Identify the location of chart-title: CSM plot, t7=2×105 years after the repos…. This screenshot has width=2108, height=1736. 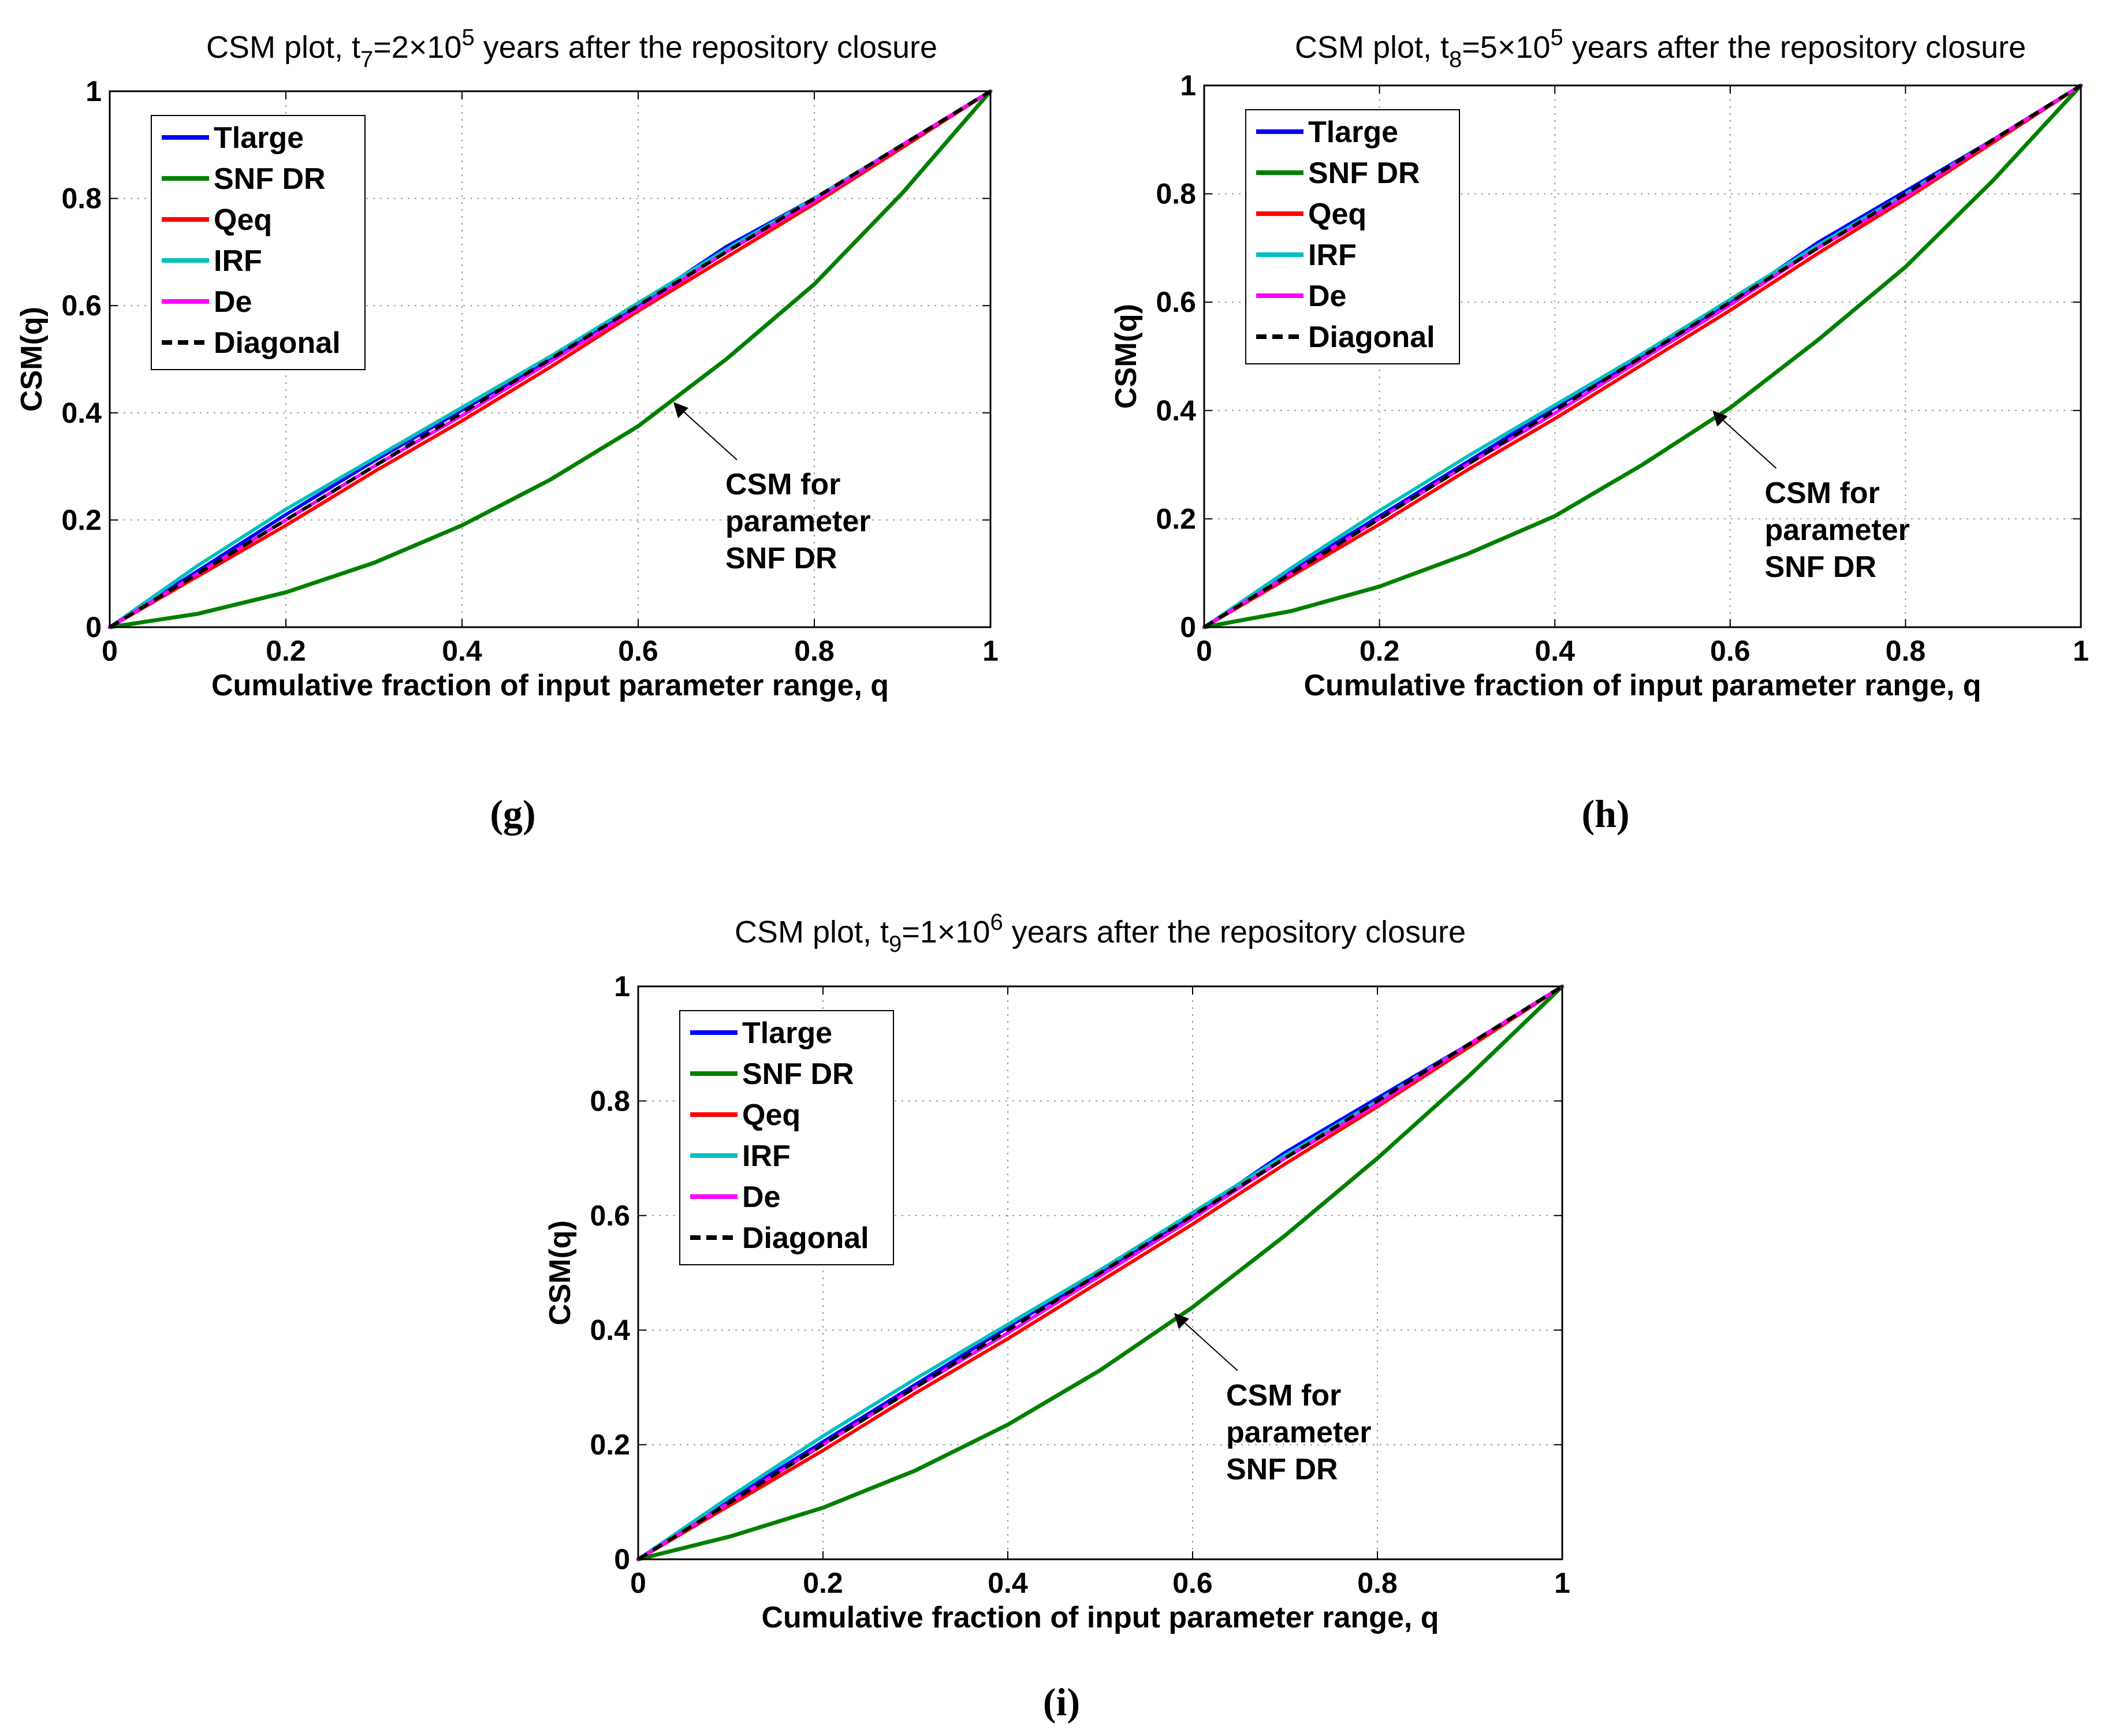
(571, 48).